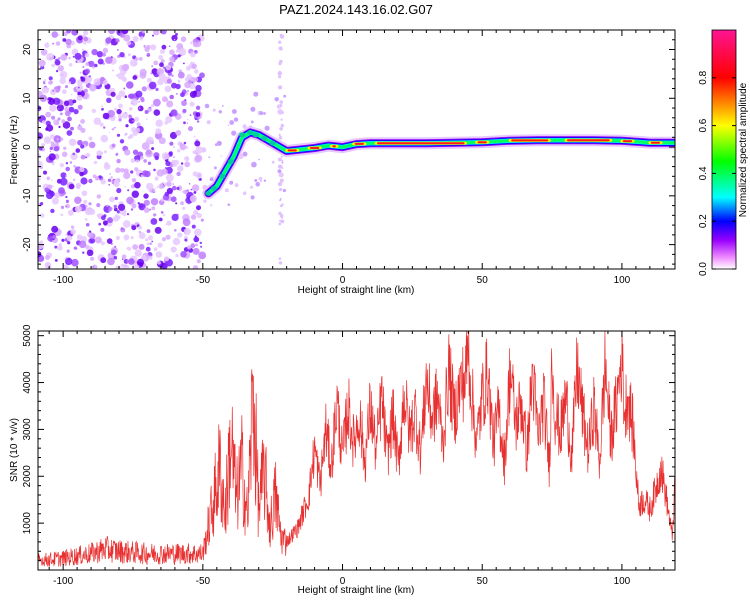  I want to click on ridge-blob, so click(230, 162).